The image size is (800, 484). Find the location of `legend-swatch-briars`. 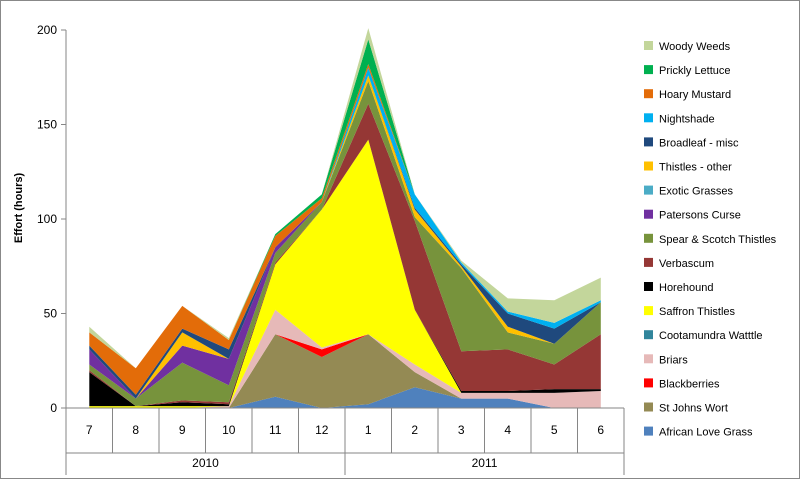

legend-swatch-briars is located at coordinates (648, 359).